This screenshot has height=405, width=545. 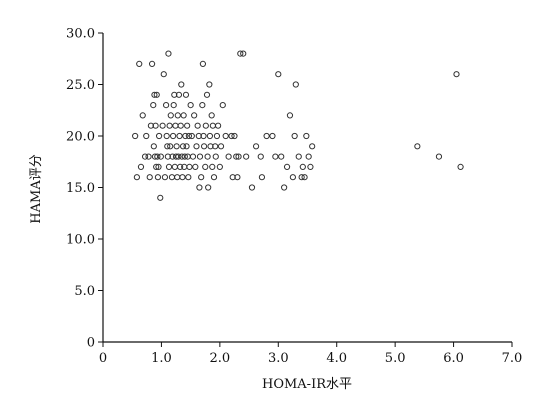 What do you see at coordinates (395, 358) in the screenshot?
I see `x-tick-label: 5.0` at bounding box center [395, 358].